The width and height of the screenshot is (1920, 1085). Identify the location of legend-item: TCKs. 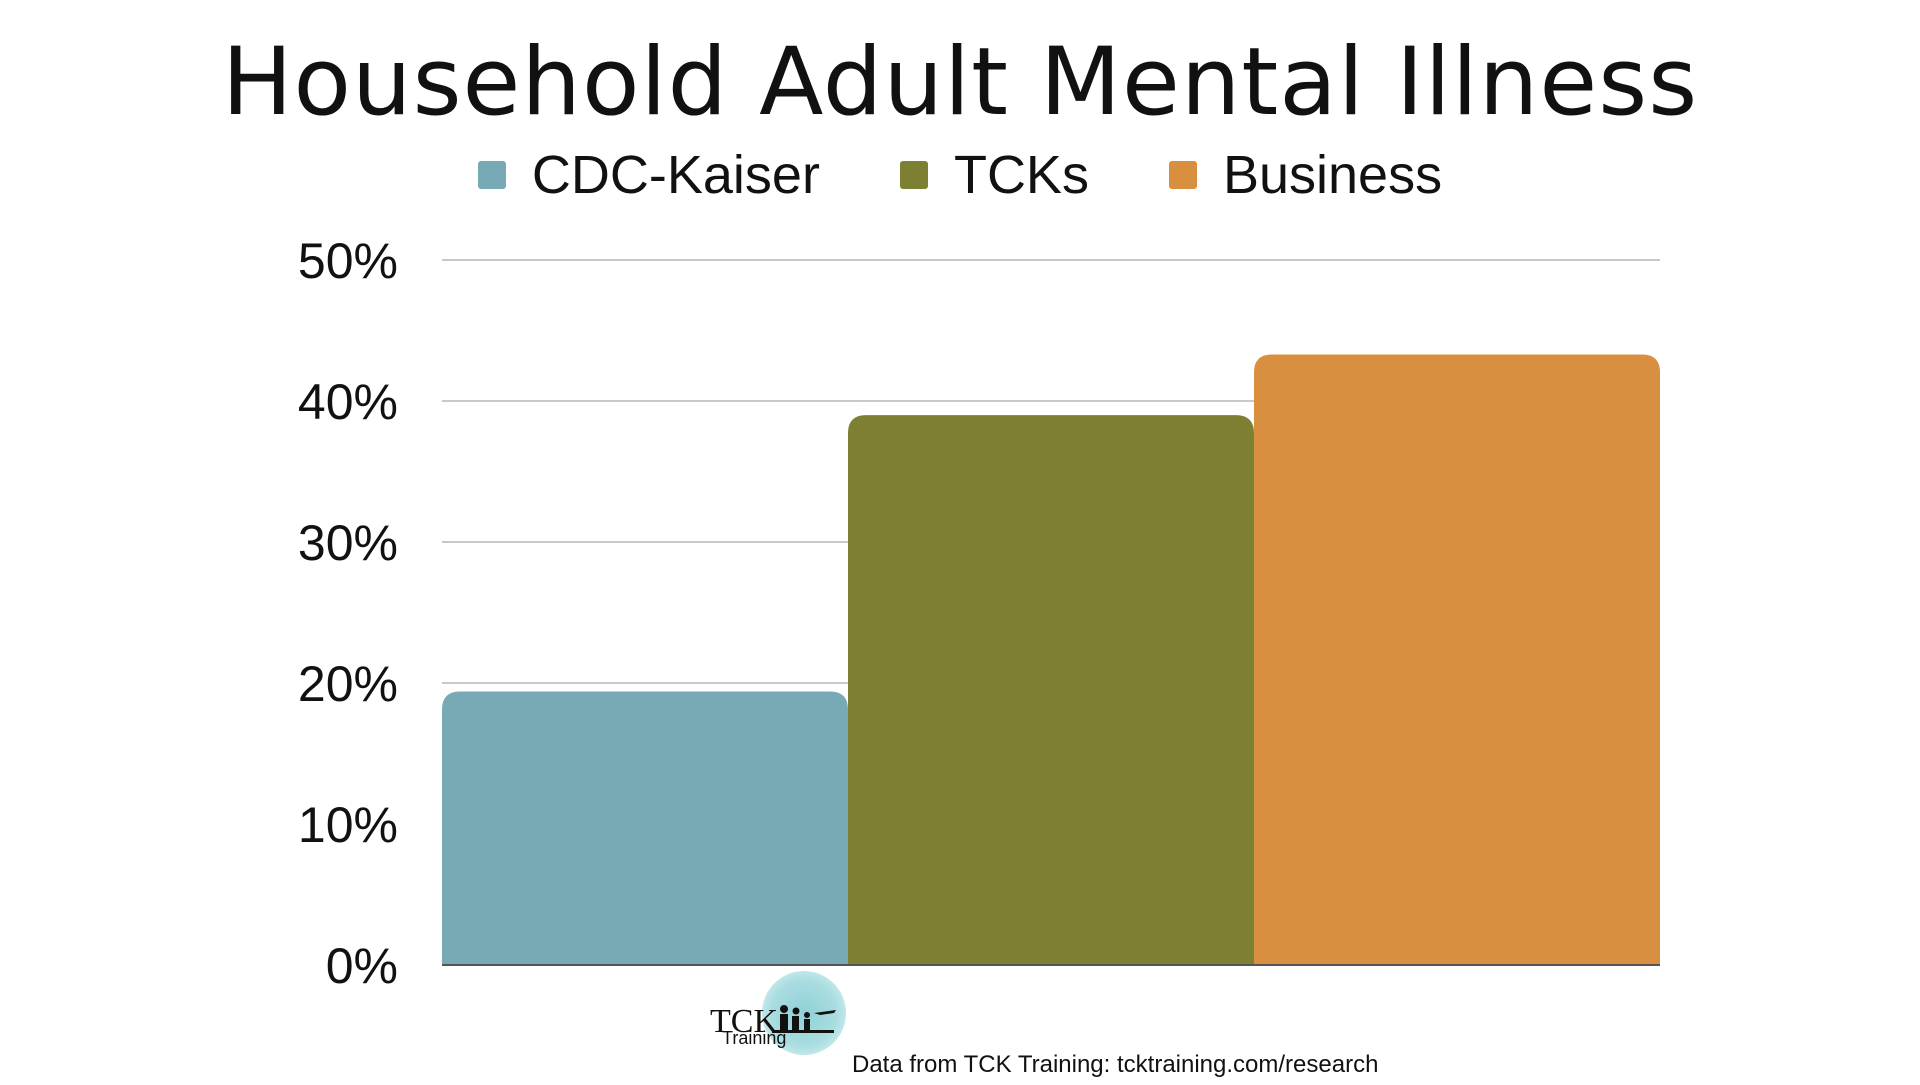
(994, 175).